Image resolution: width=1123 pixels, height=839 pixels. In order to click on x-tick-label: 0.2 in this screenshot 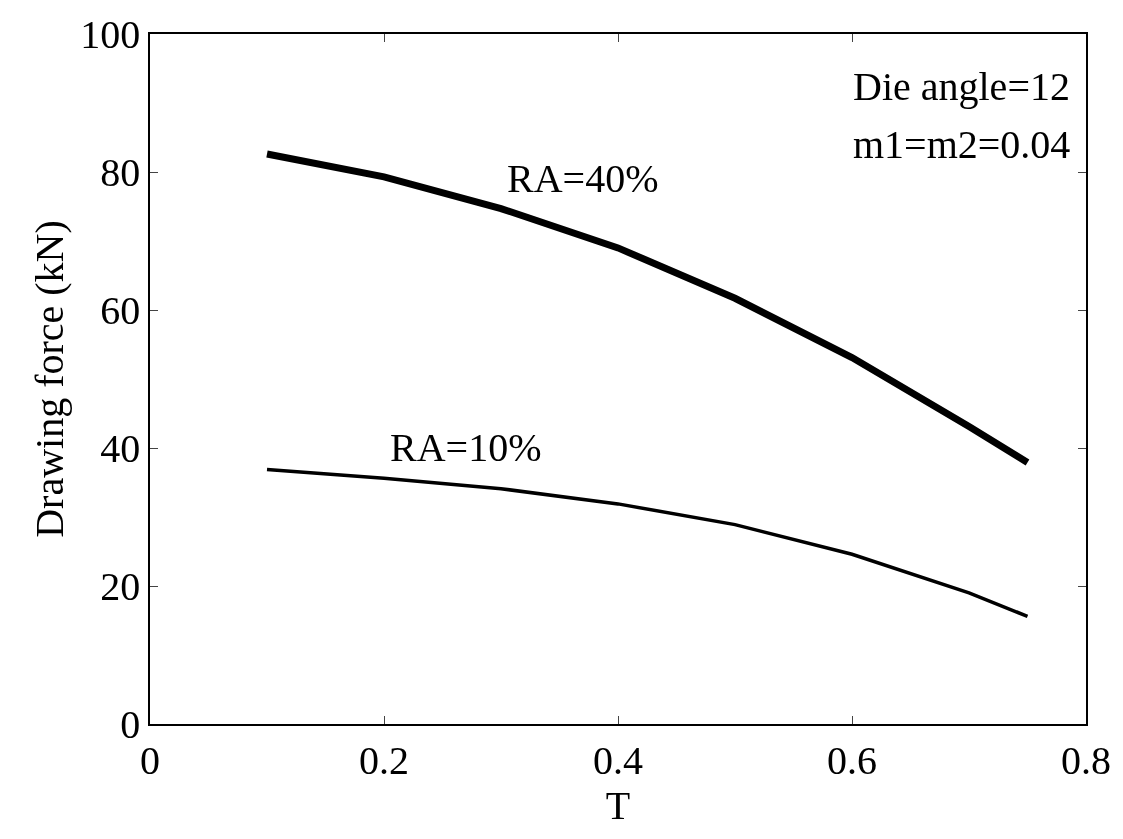, I will do `click(384, 760)`.